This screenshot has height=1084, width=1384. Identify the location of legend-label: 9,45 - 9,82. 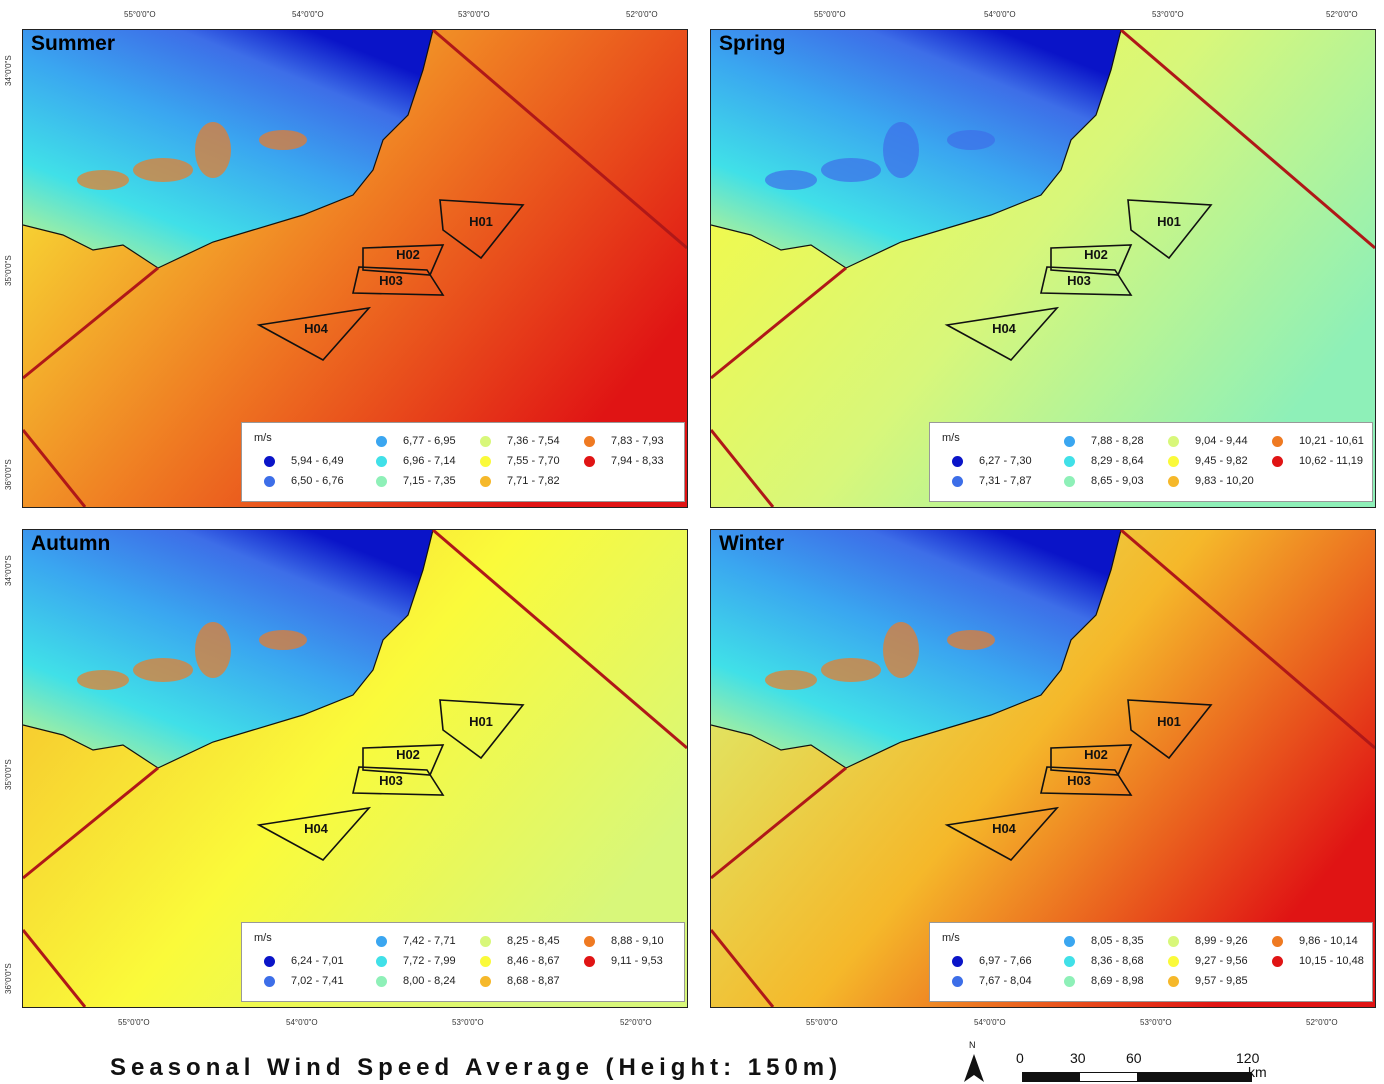
(1221, 461).